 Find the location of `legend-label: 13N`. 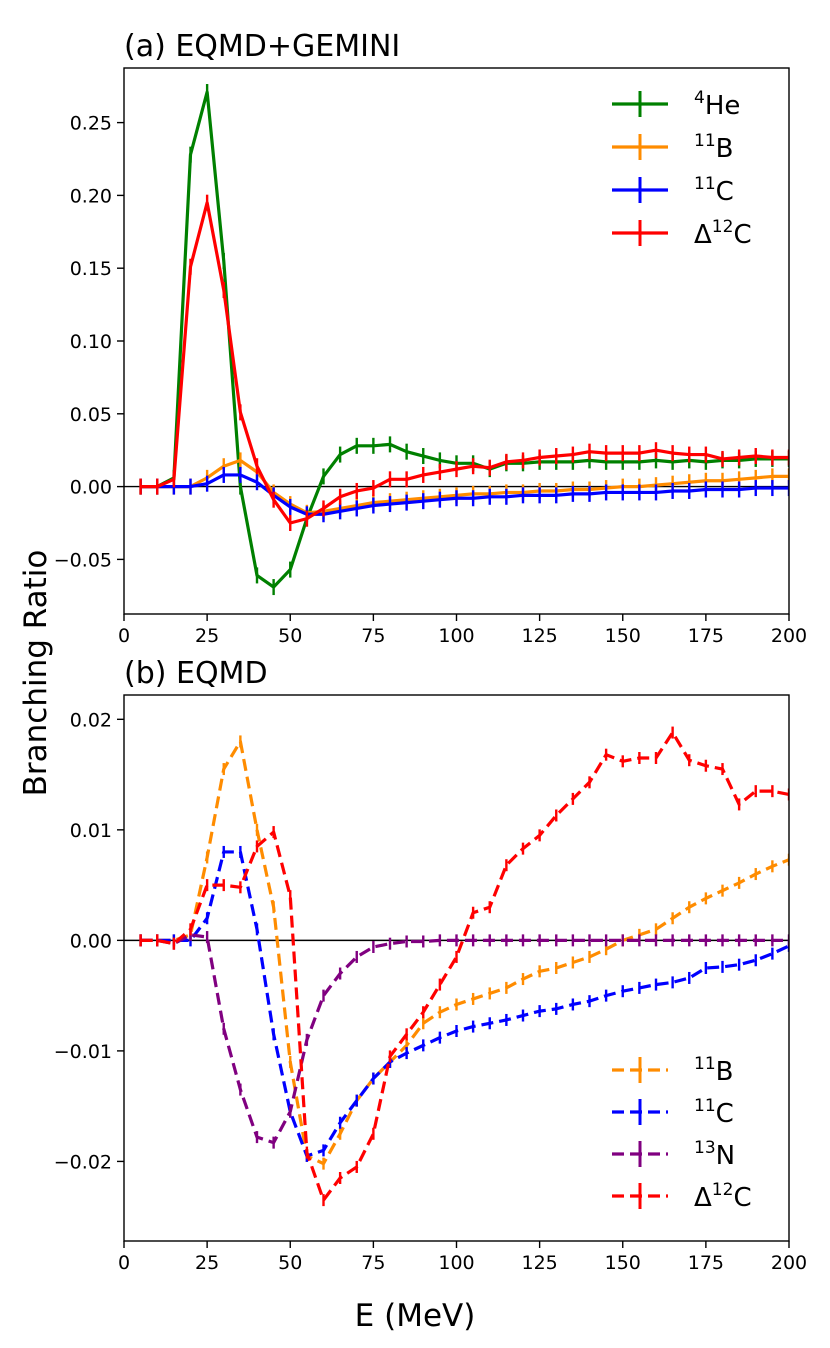

legend-label: 13N is located at coordinates (714, 1154).